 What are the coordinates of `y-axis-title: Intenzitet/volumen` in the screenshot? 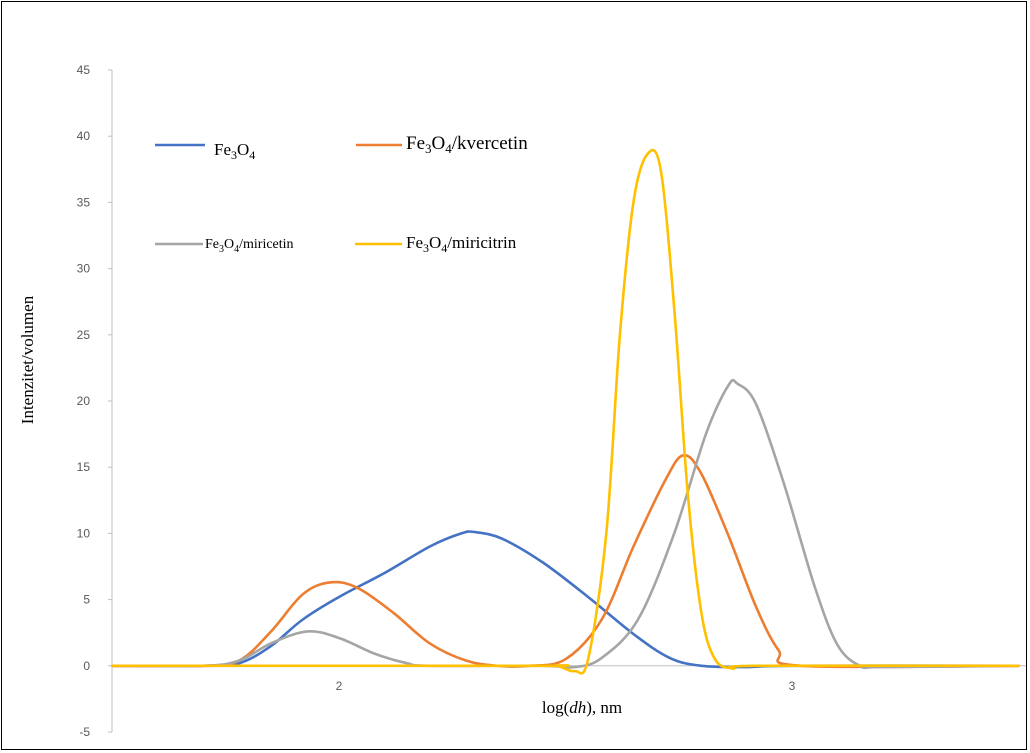 It's located at (27, 359).